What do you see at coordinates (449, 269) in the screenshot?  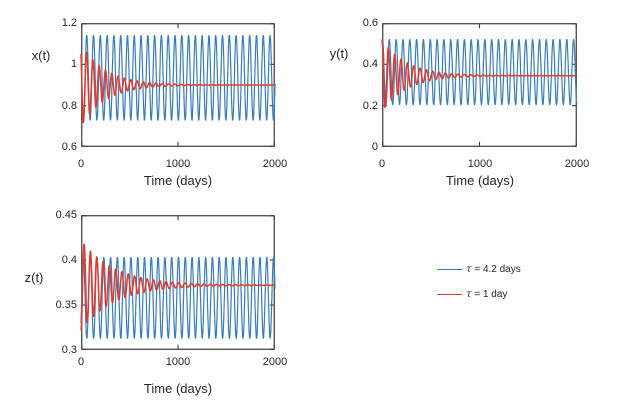 I see `legend-line-tau-4.2-days` at bounding box center [449, 269].